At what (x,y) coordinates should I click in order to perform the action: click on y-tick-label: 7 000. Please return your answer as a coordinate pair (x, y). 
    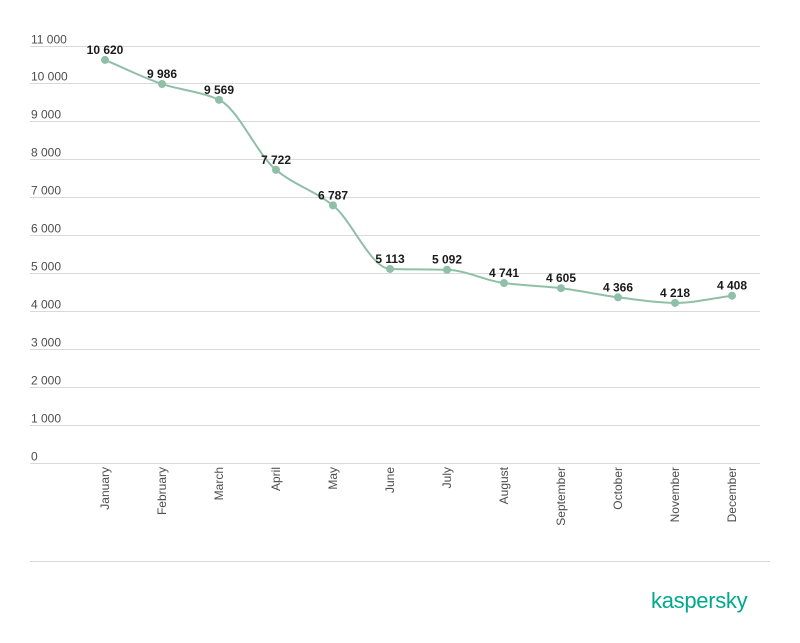
    Looking at the image, I should click on (46, 191).